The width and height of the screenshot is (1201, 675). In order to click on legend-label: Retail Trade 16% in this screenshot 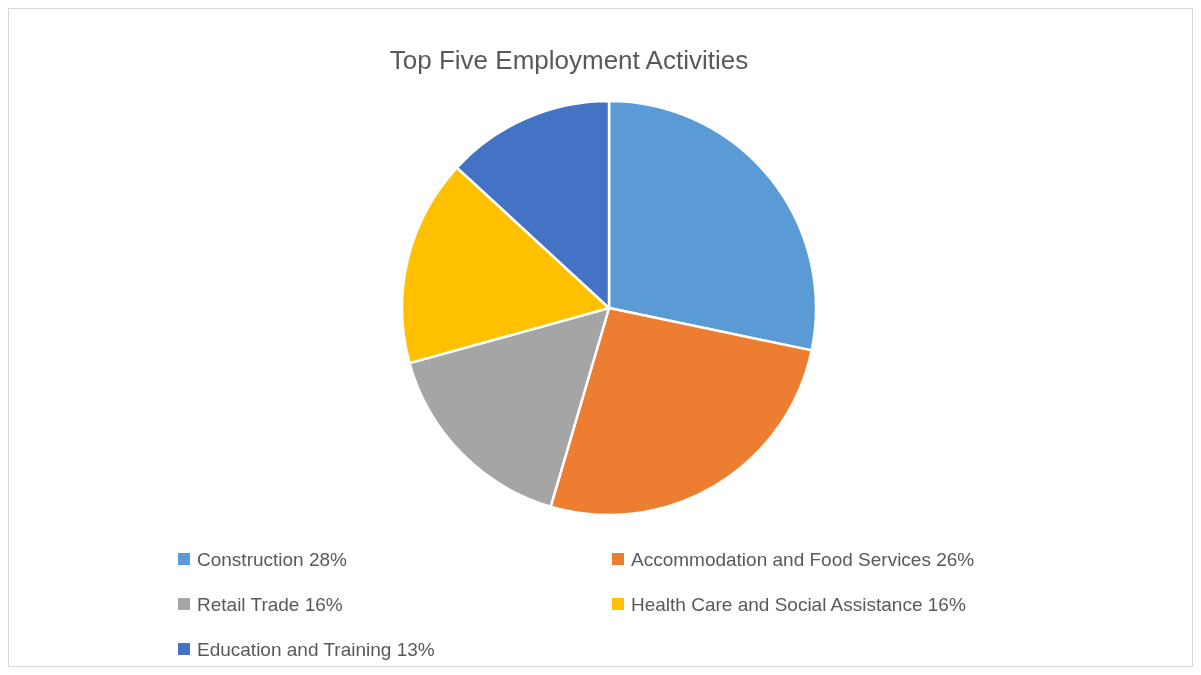, I will do `click(270, 604)`.